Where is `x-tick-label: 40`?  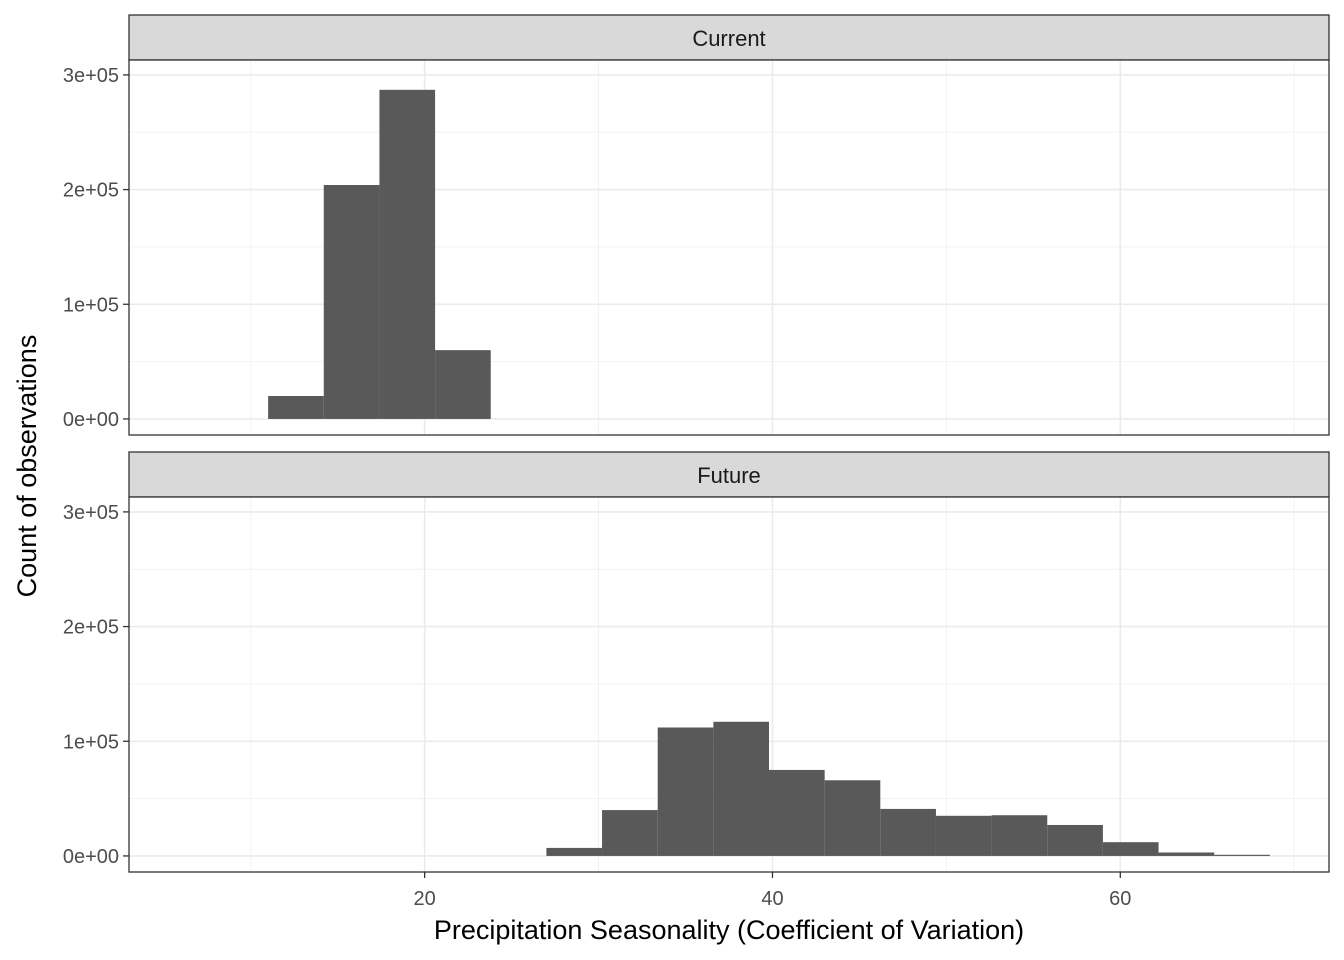 x-tick-label: 40 is located at coordinates (772, 899).